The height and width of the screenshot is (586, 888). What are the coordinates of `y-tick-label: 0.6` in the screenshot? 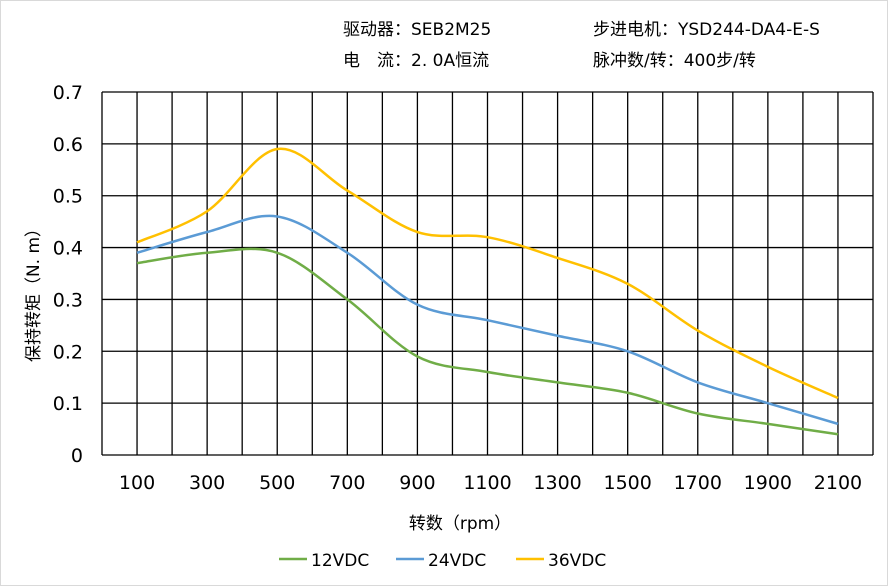 It's located at (68, 145).